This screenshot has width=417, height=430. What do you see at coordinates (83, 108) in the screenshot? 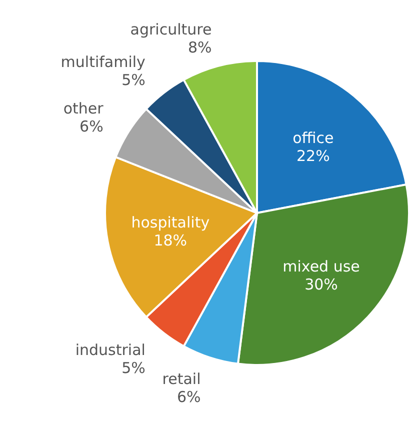
I see `slice-label: other` at bounding box center [83, 108].